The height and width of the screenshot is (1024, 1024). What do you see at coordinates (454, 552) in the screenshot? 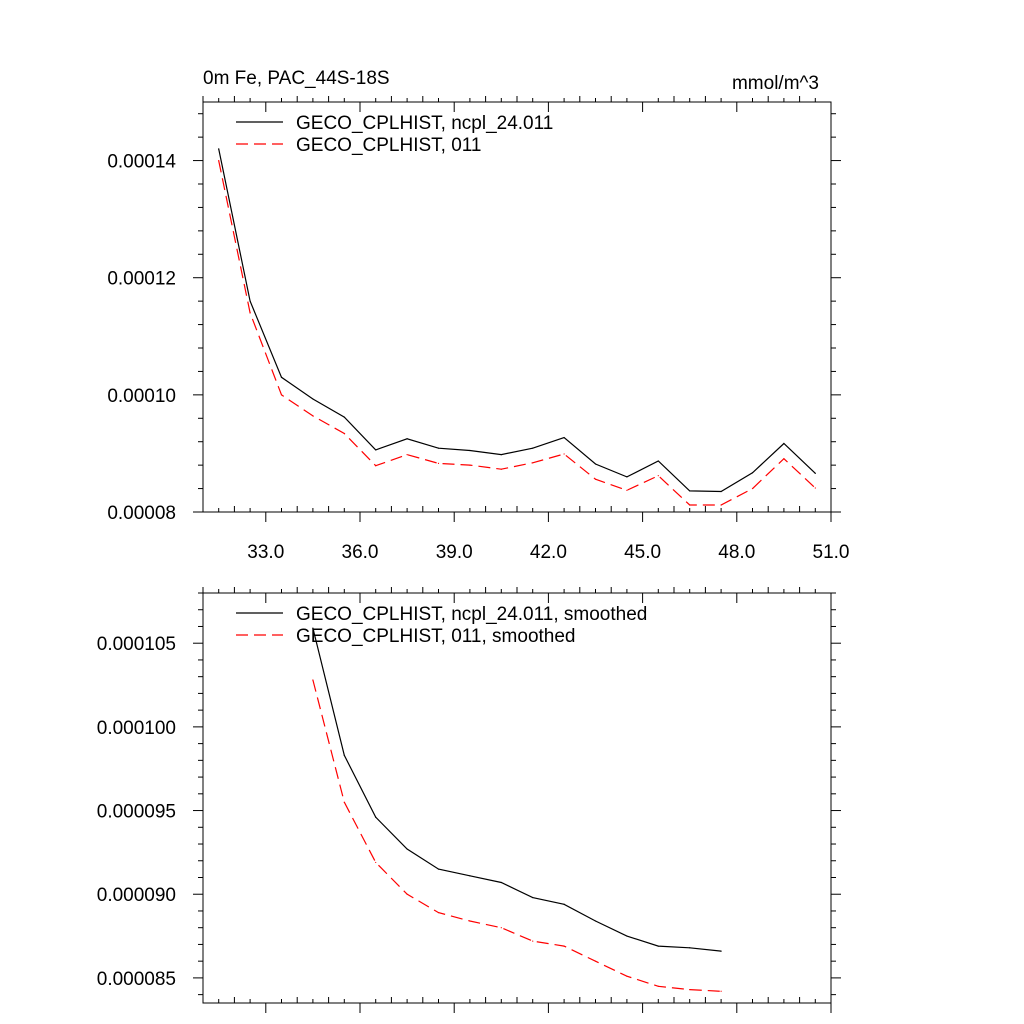
I see `x-tick-label: 39.0` at bounding box center [454, 552].